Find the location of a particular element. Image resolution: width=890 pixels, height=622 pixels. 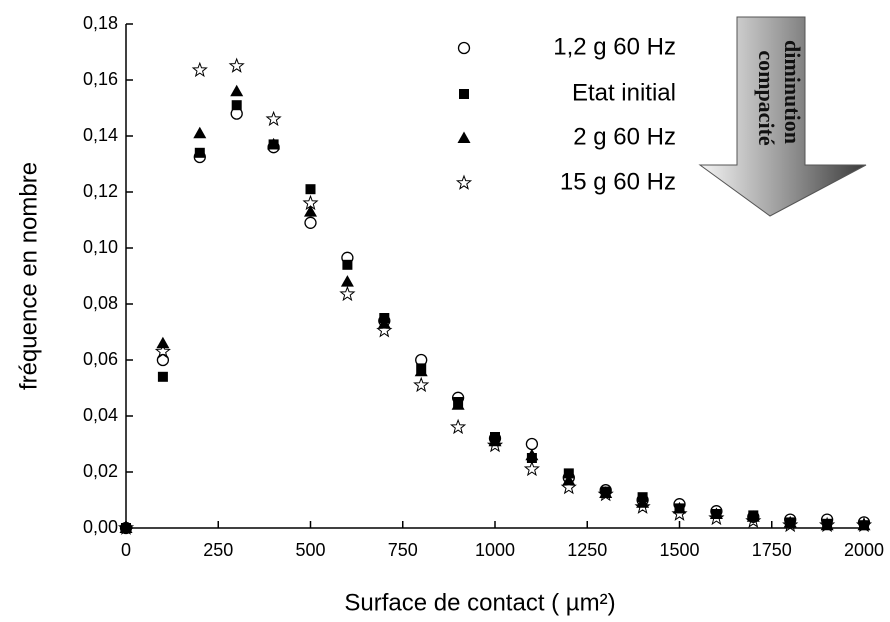

x-axis-label: Surface de contact ( µm²) is located at coordinates (479, 602).